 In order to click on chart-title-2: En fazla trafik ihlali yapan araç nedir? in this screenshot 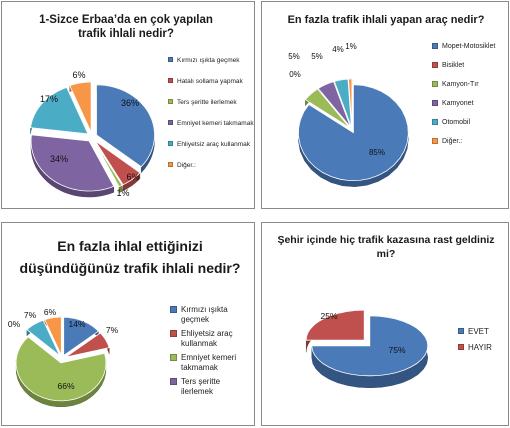, I will do `click(386, 20)`.